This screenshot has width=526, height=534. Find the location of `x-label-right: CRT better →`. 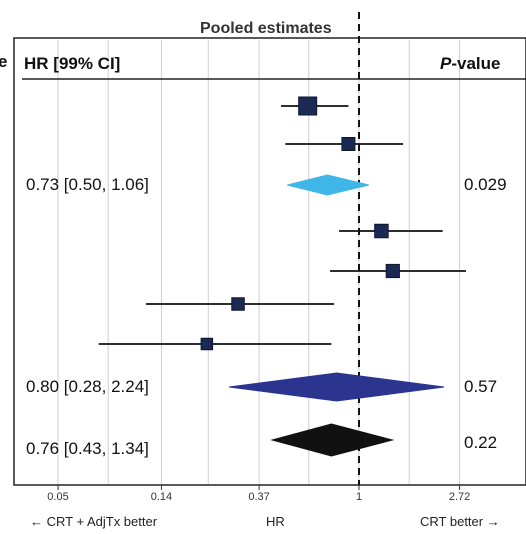

x-label-right: CRT better → is located at coordinates (460, 521).